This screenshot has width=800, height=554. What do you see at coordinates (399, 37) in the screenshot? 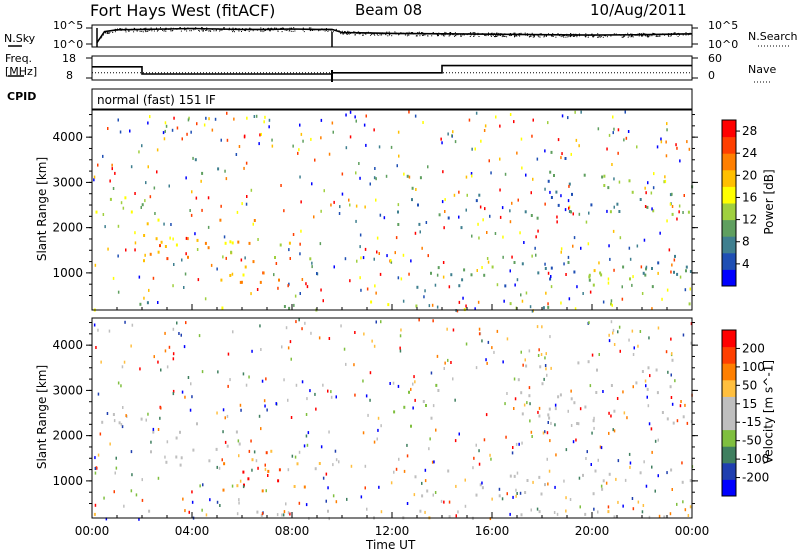
I see `noise-plot` at bounding box center [399, 37].